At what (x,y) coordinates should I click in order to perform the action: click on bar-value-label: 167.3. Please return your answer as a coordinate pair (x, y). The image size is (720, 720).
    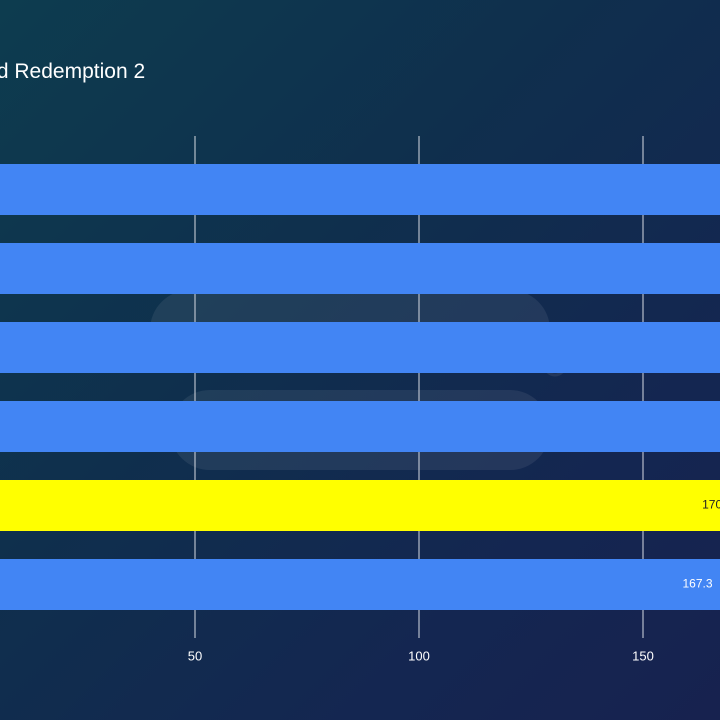
    Looking at the image, I should click on (697, 584).